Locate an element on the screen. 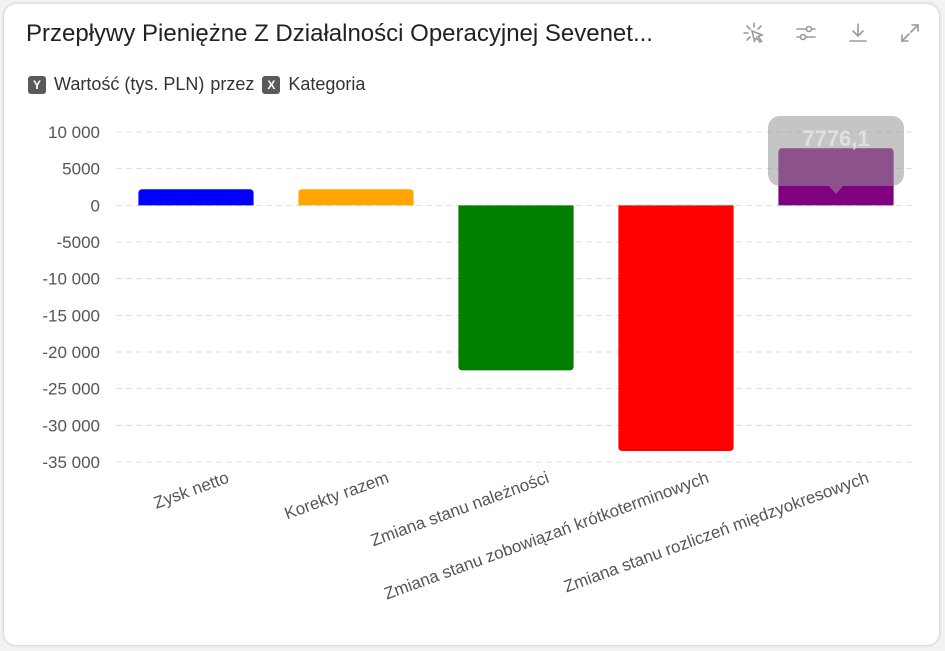 The image size is (945, 651). y-tick-label: -35 000 is located at coordinates (71, 462).